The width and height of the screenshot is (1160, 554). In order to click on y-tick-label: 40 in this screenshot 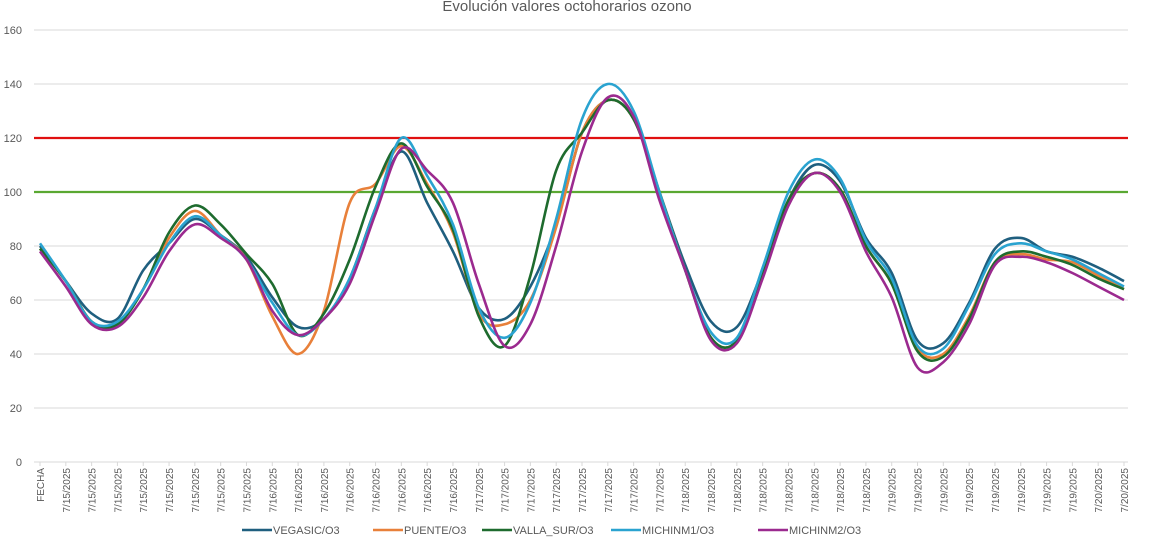, I will do `click(16, 355)`.